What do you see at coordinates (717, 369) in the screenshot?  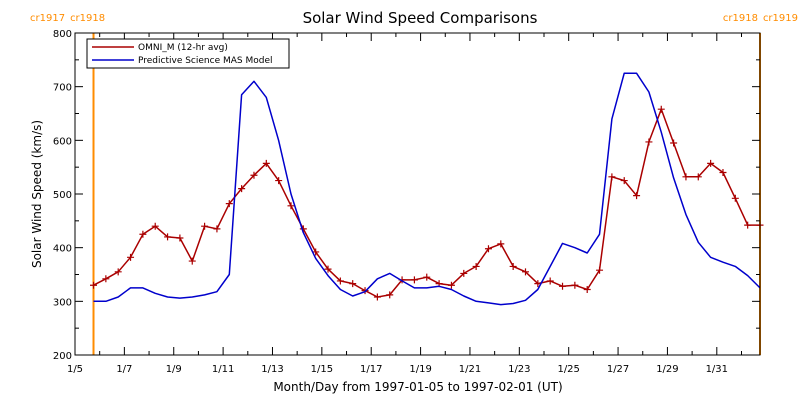 I see `x-tick-label: 1/31` at bounding box center [717, 369].